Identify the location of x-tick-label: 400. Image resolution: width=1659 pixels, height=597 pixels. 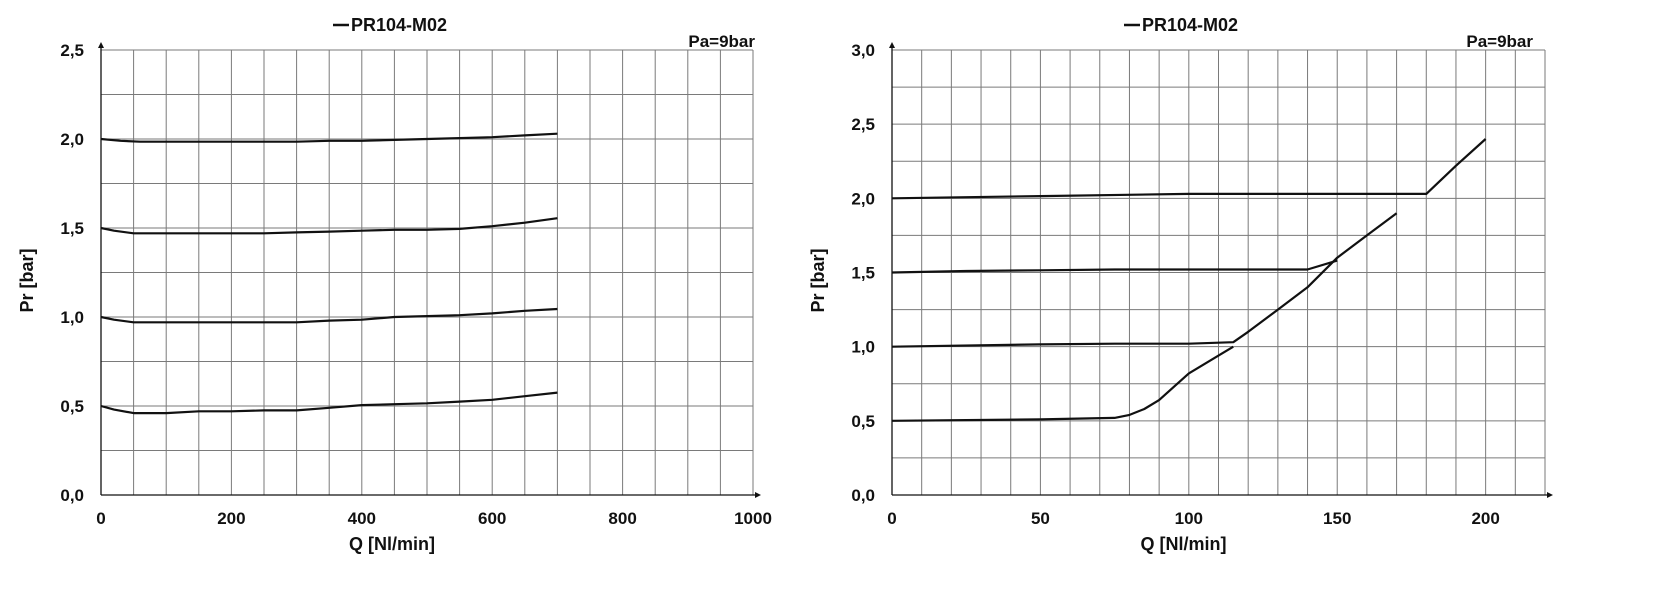
(362, 518).